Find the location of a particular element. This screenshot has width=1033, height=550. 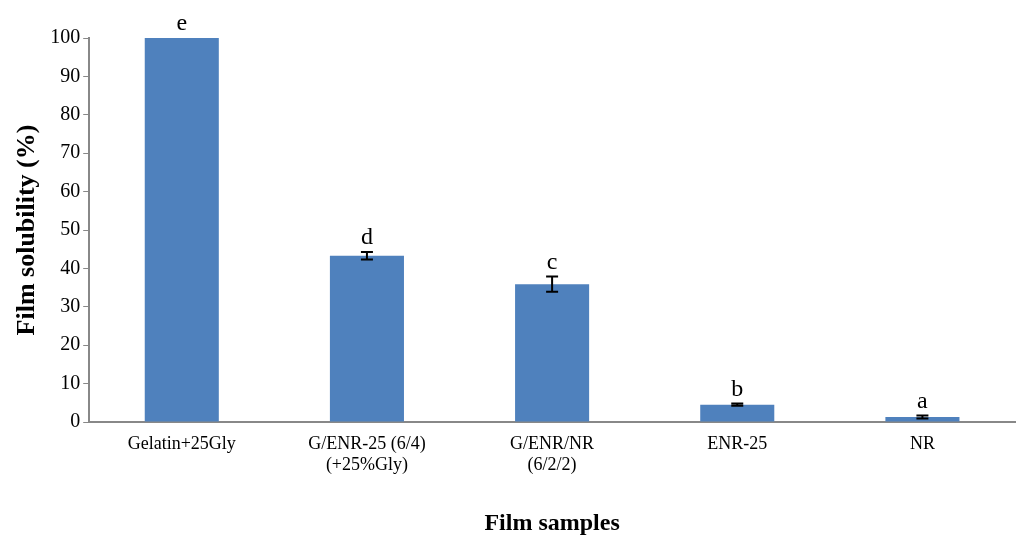

annotation: b is located at coordinates (737, 387).